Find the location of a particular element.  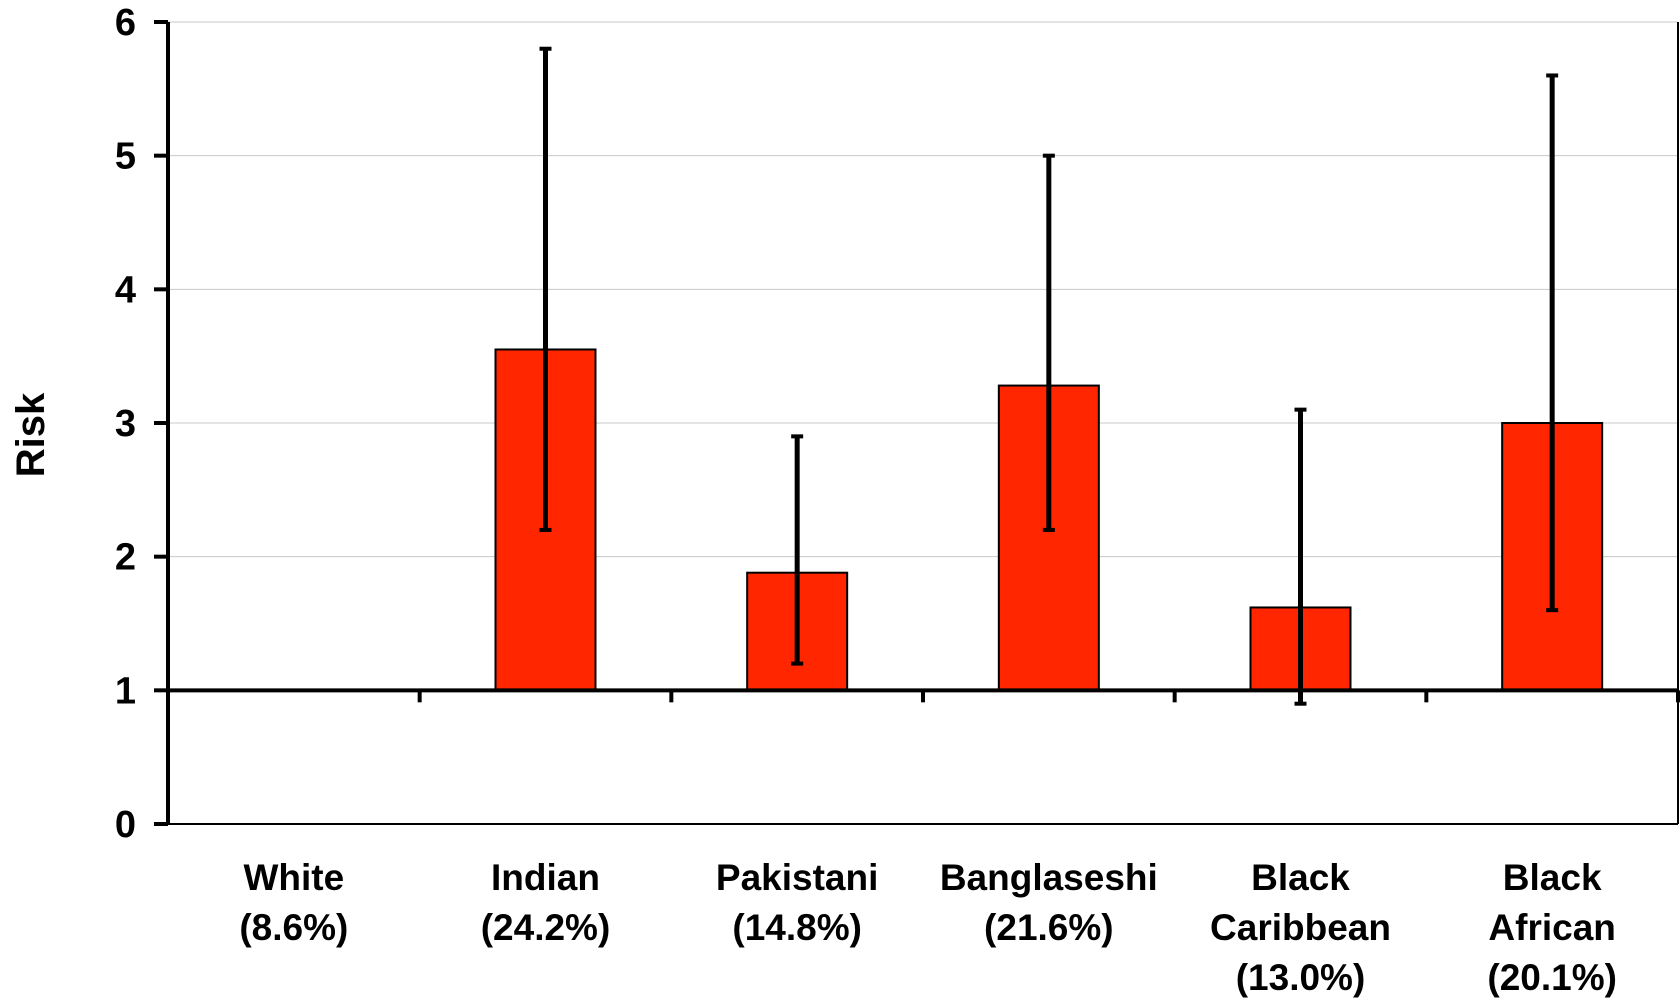

y-tick-label-0: 0 is located at coordinates (125, 825).